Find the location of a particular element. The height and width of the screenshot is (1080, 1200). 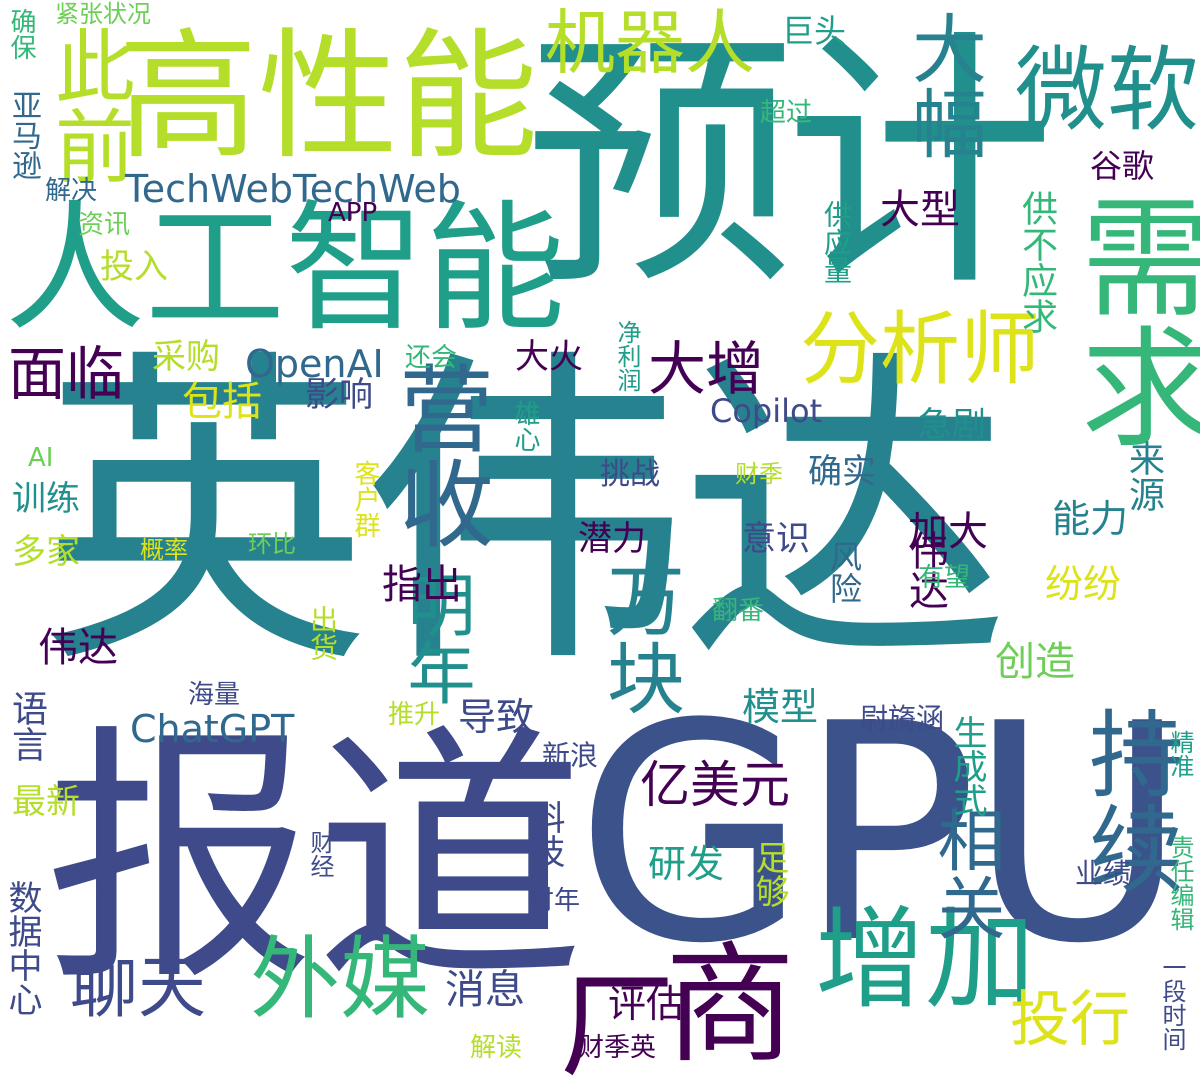

word-waimei: 外媒 is located at coordinates (340, 979).